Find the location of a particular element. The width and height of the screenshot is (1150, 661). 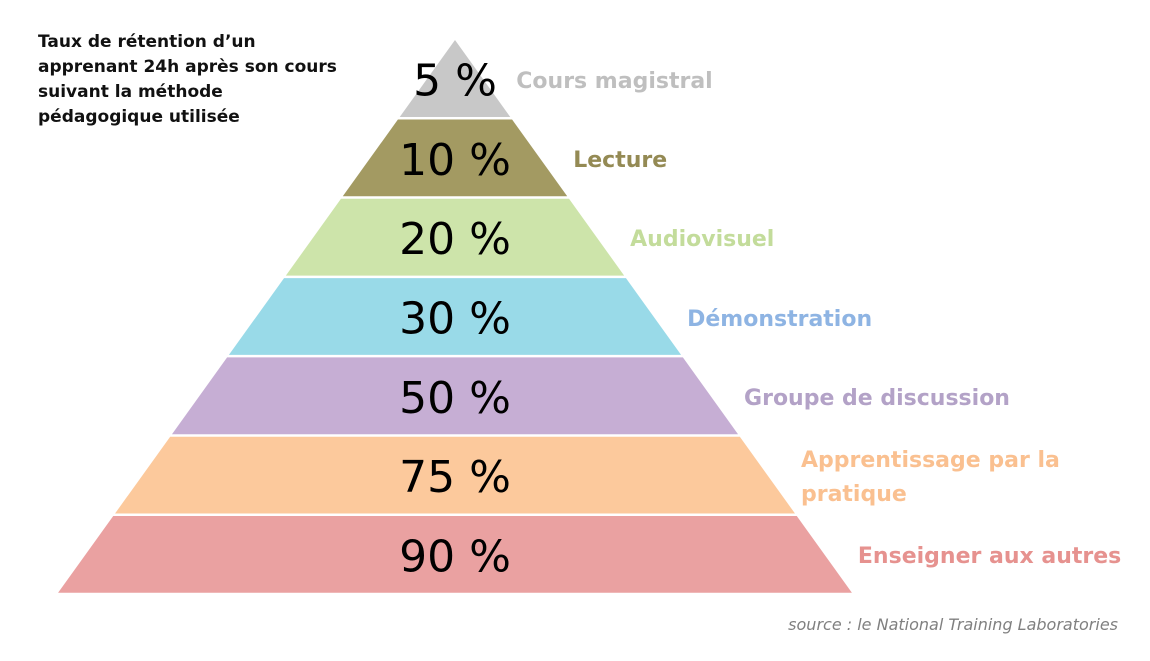

level-percent: 90 % is located at coordinates (455, 556).